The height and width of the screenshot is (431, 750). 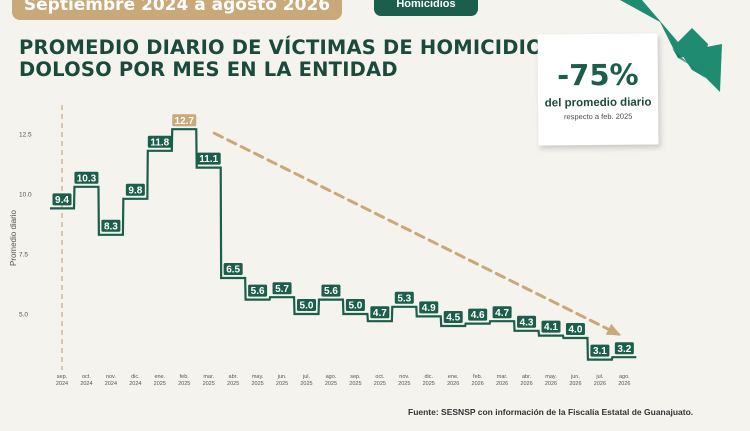 I want to click on period-tab: Septiembre 2024 a agosto 2026, so click(x=177, y=10).